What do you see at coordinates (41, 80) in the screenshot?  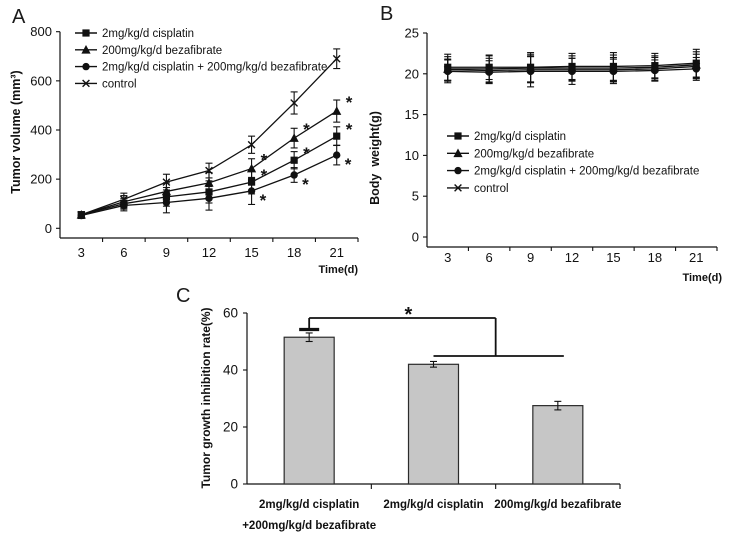 I see `y-tick-label: 600` at bounding box center [41, 80].